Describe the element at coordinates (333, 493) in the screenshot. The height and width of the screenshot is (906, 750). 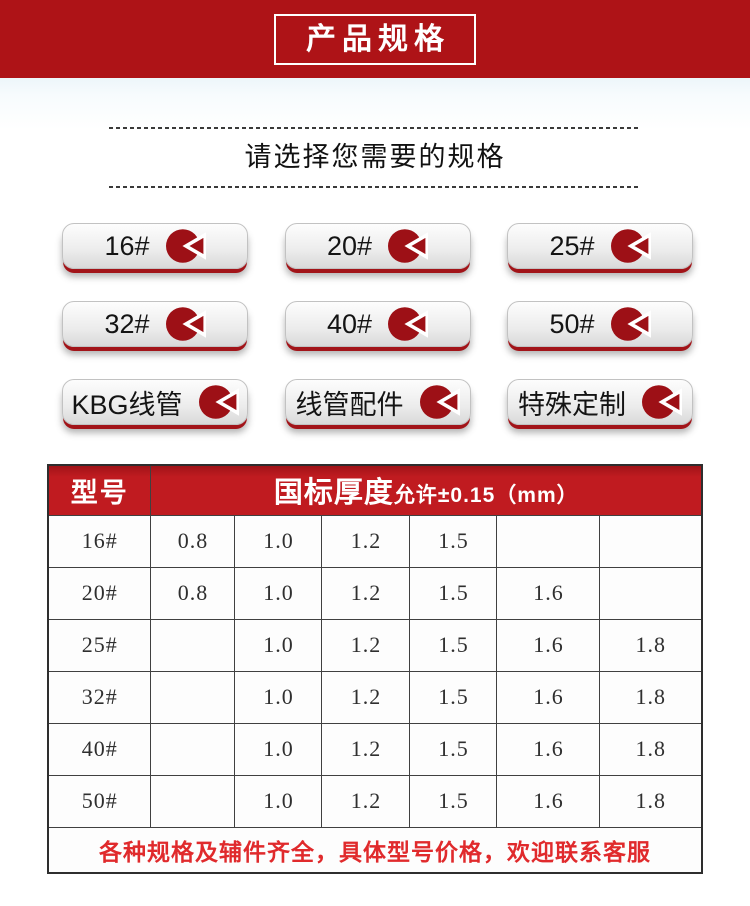
I see `table-header-thickness-main: 国标厚度` at that location.